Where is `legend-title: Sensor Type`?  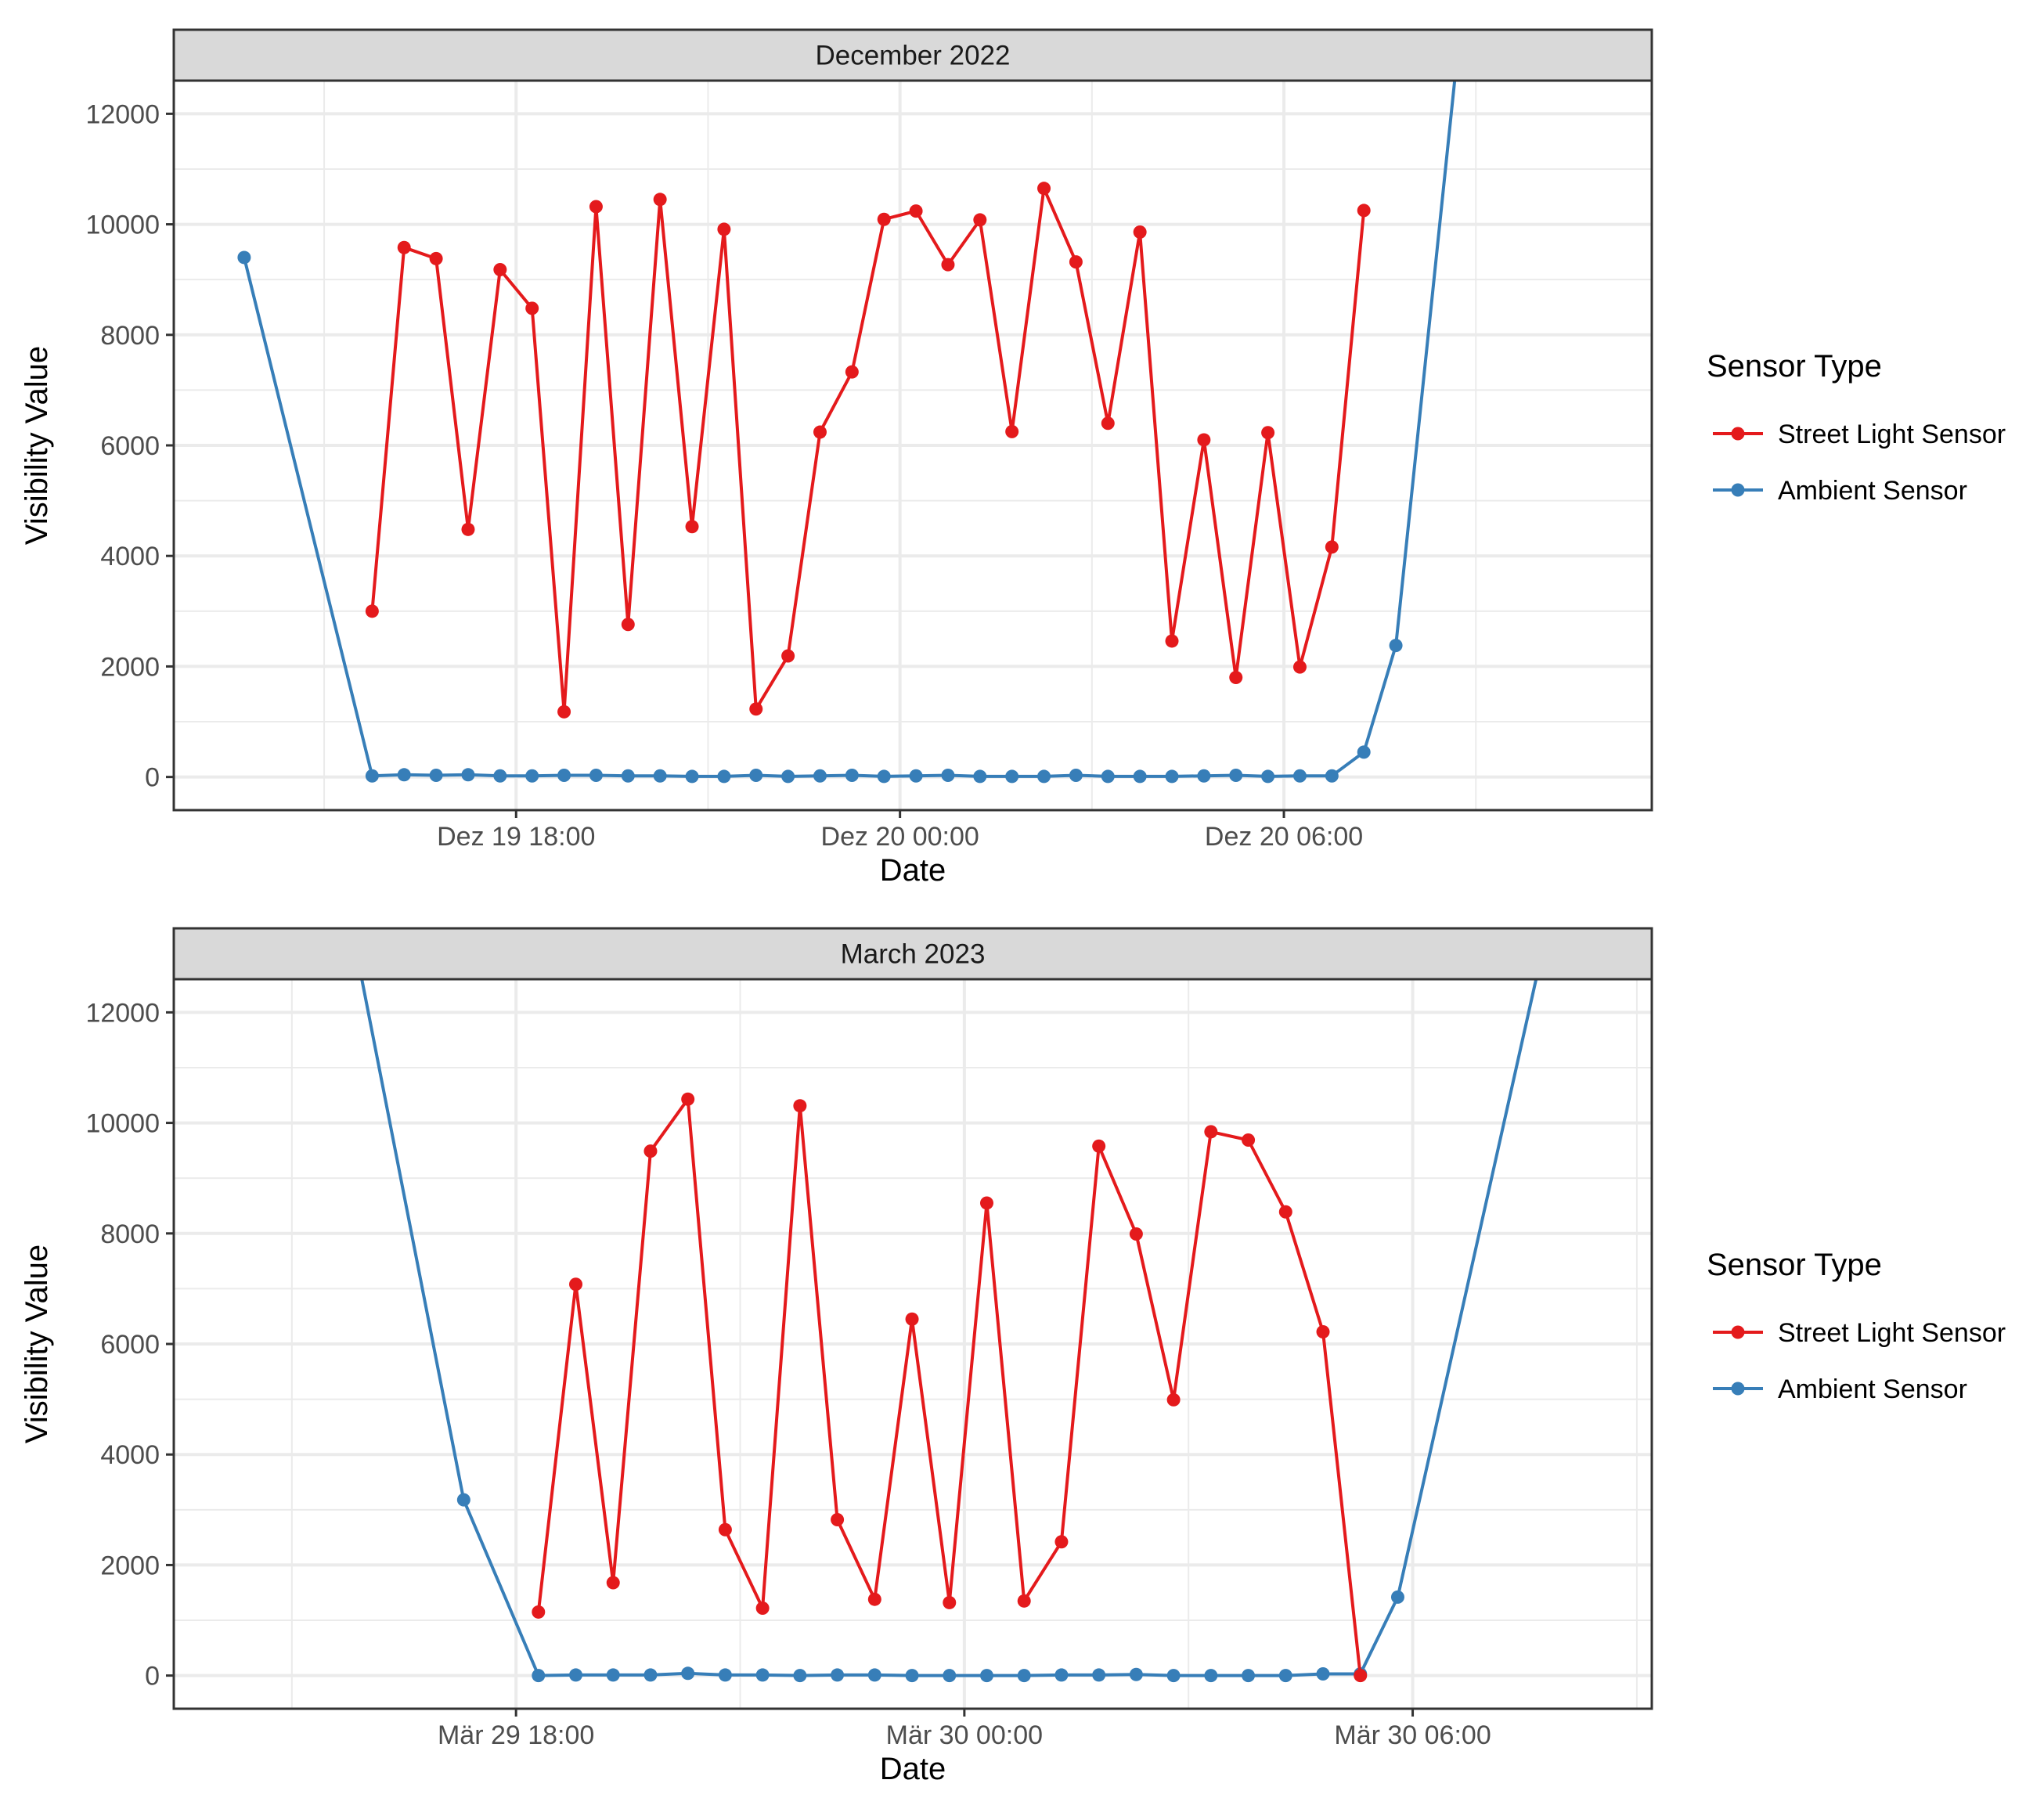 legend-title: Sensor Type is located at coordinates (1795, 1265).